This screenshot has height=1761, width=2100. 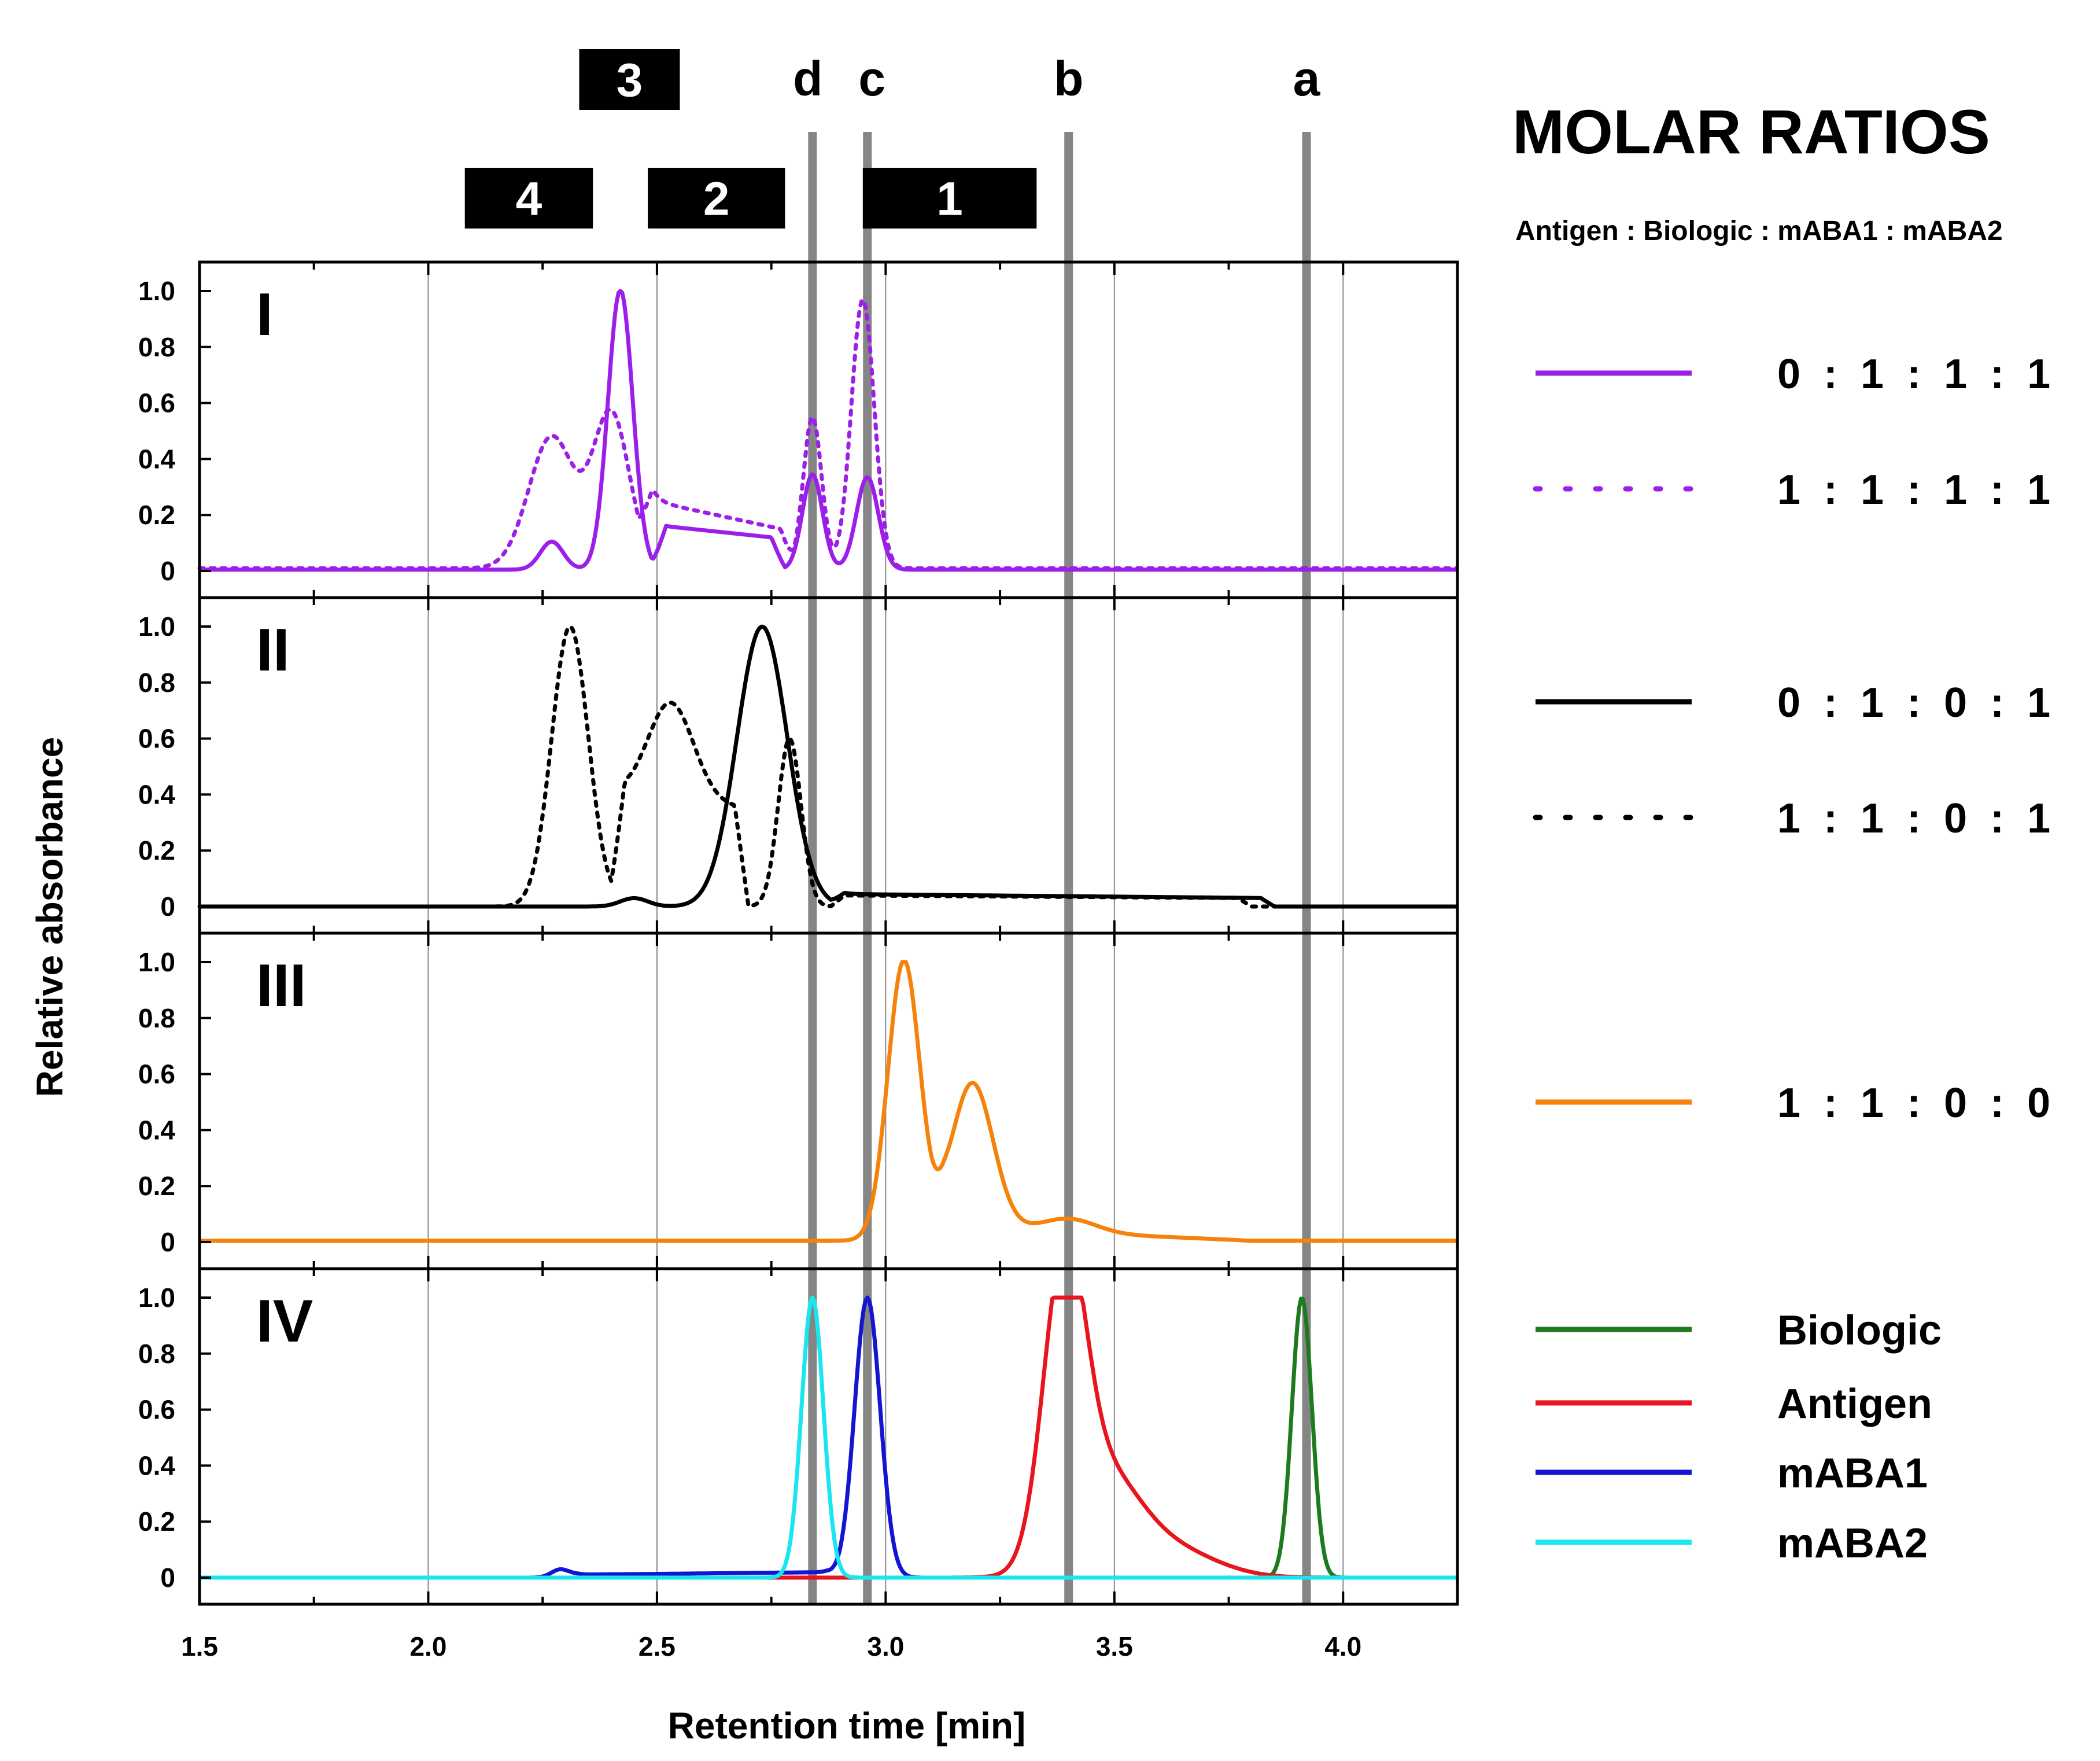 What do you see at coordinates (807, 79) in the screenshot?
I see `marker-label-d: d` at bounding box center [807, 79].